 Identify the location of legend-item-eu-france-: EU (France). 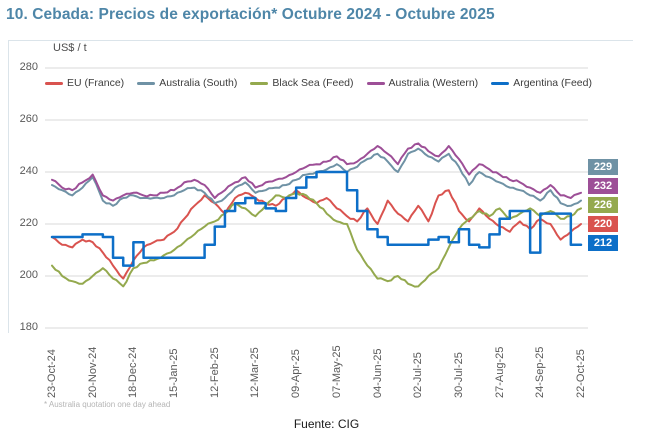
(84, 83).